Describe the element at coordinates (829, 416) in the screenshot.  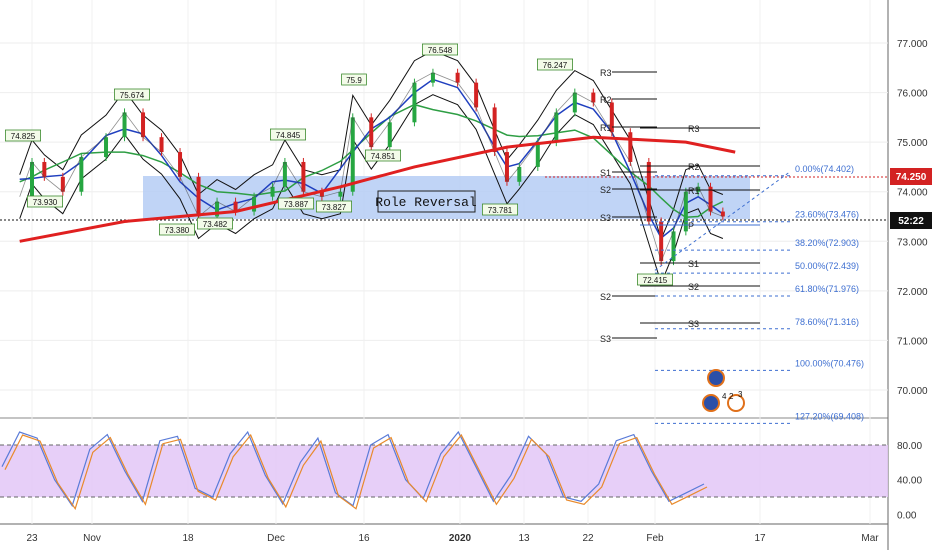
I see `fib-label: 127.20%(69.408)` at that location.